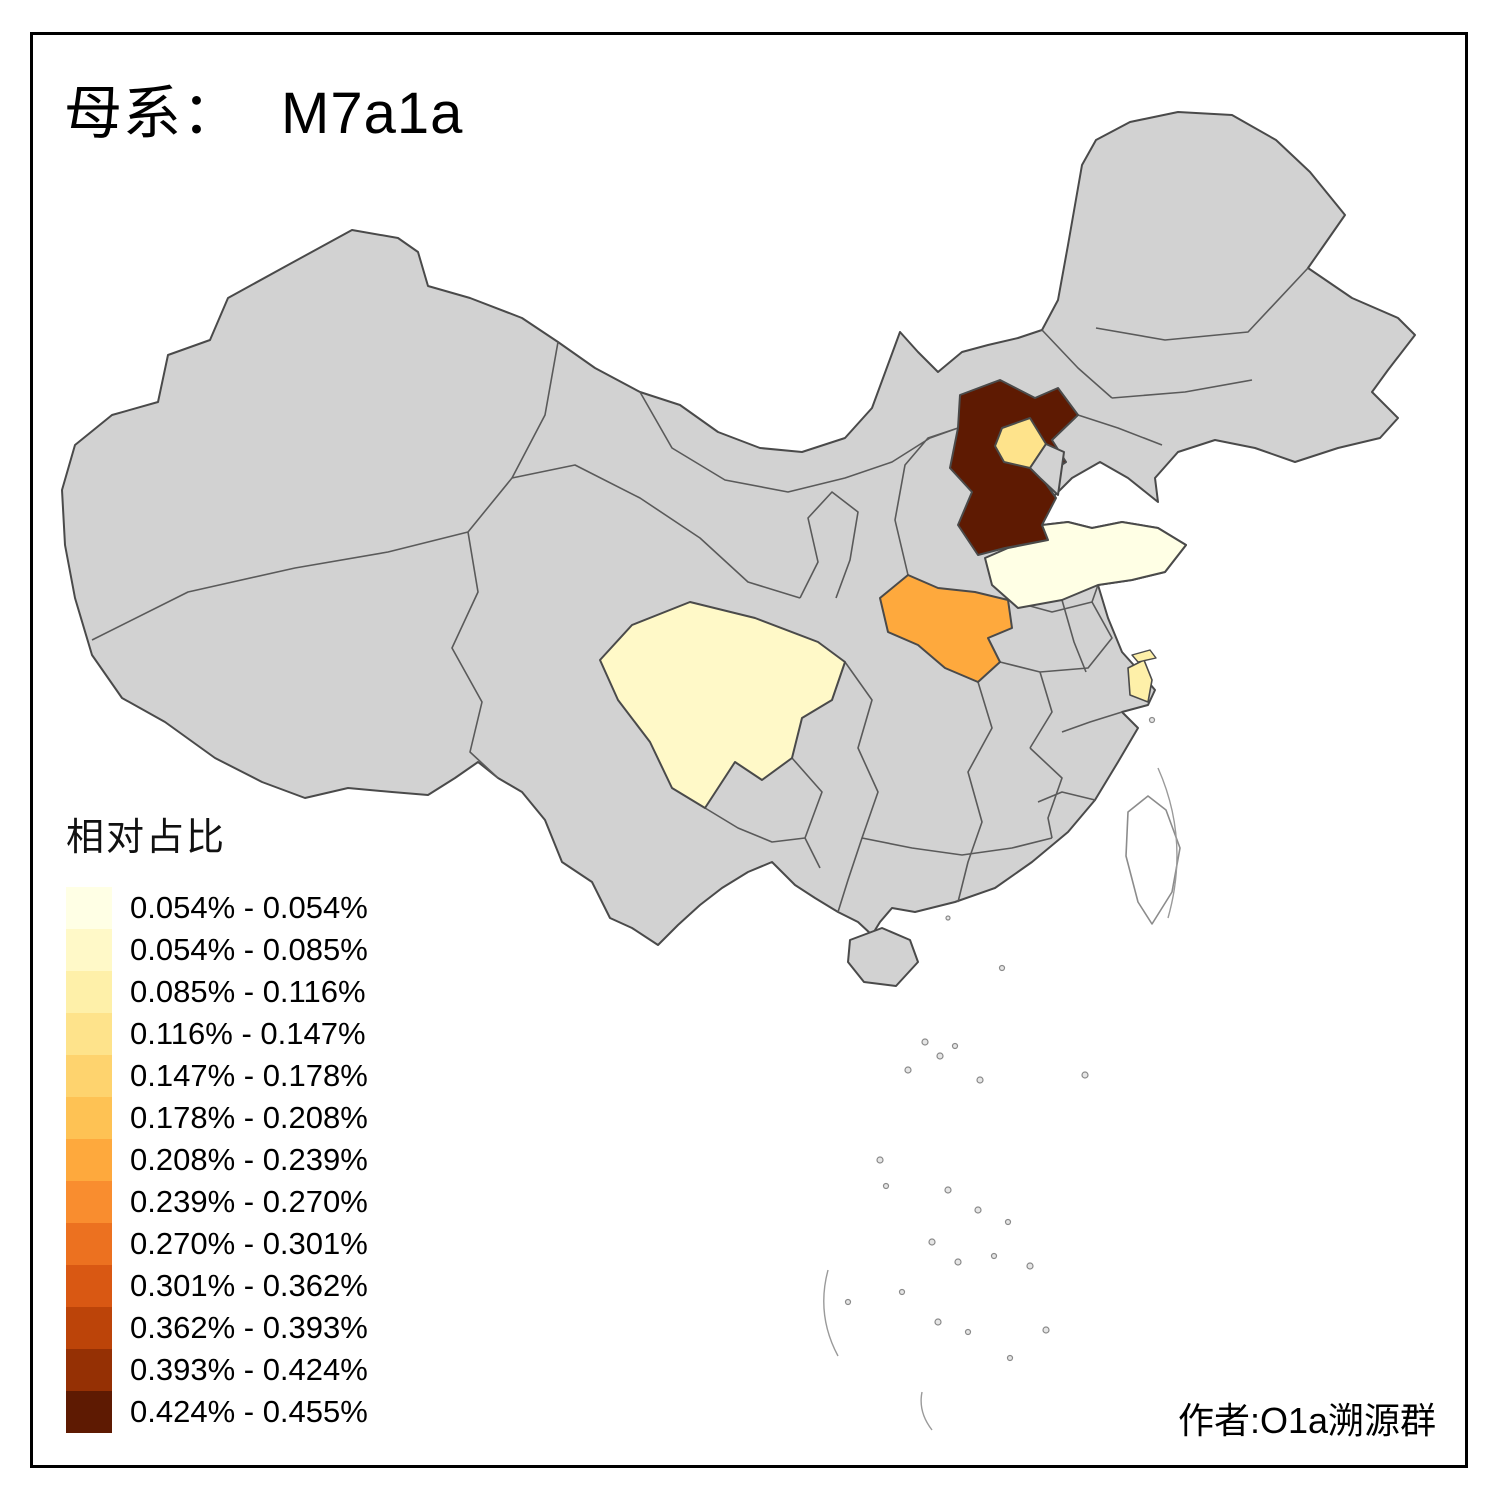  Describe the element at coordinates (249, 949) in the screenshot. I see `legend-label: 0.054% - 0.085%` at that location.